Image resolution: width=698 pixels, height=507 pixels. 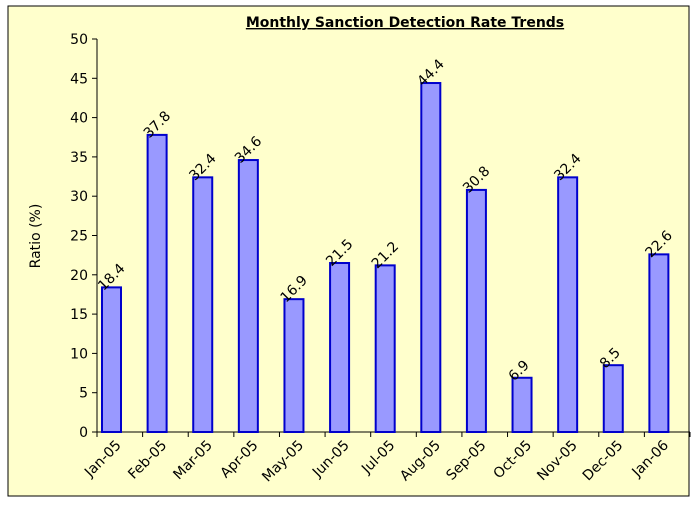 What do you see at coordinates (79, 315) in the screenshot?
I see `y-tick-label: 15` at bounding box center [79, 315].